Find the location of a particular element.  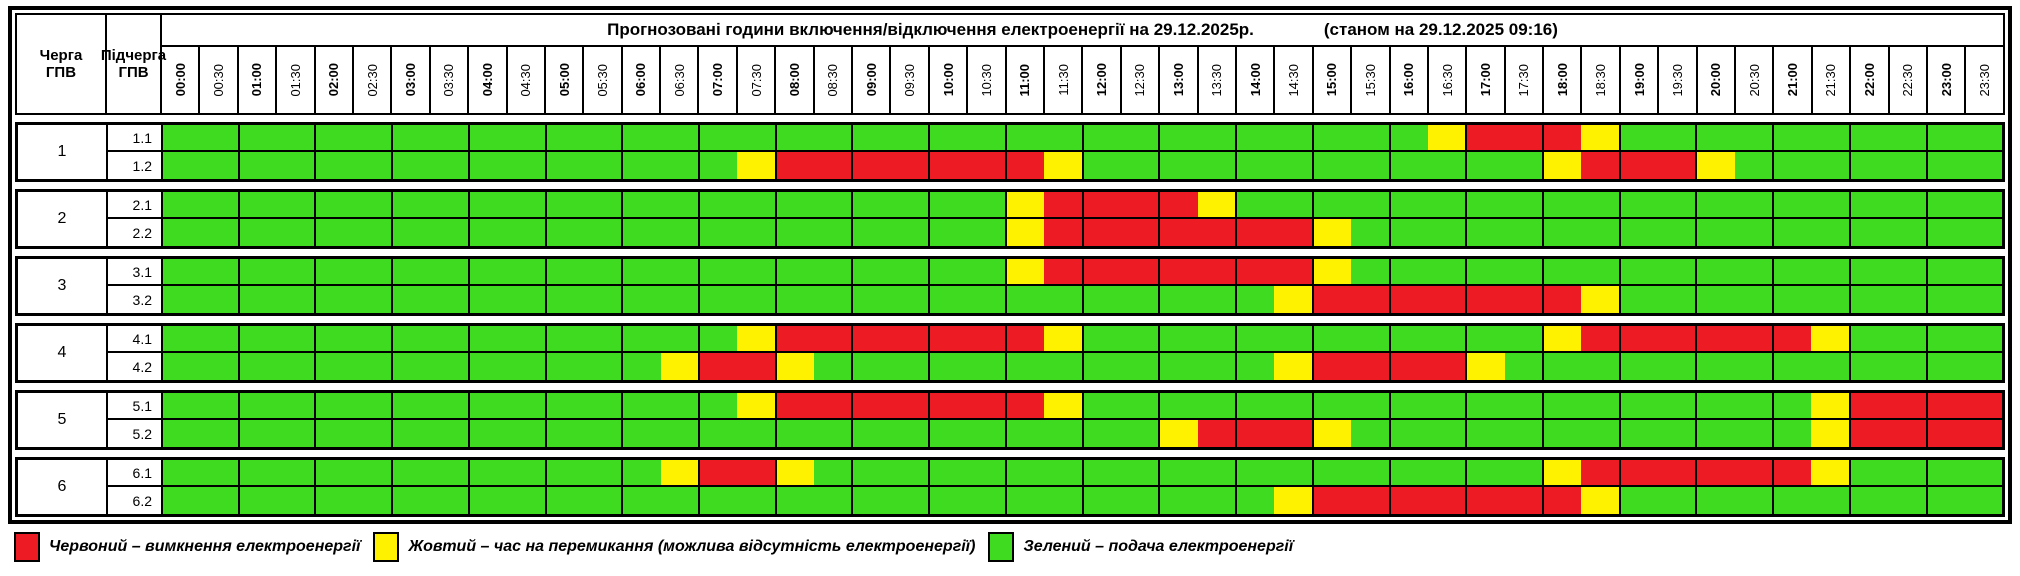

time-header-cell: 21:00 is located at coordinates (1791, 80).